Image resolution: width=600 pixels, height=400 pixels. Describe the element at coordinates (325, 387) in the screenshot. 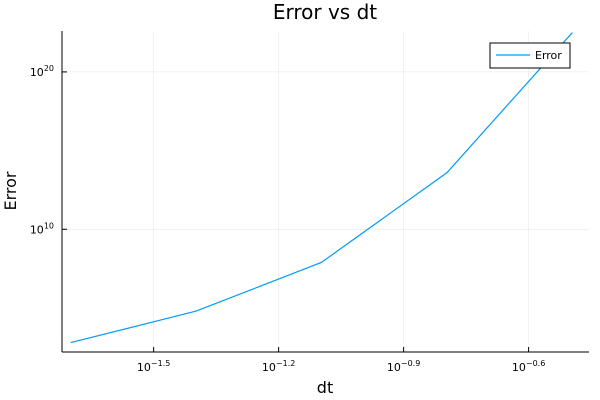

I see `x-axis-label: dt` at that location.